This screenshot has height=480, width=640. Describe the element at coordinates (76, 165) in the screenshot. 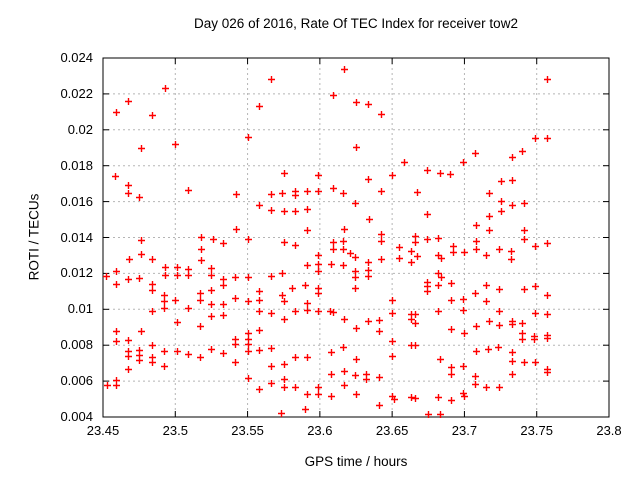

I see `y-tick-label: 0.018` at that location.